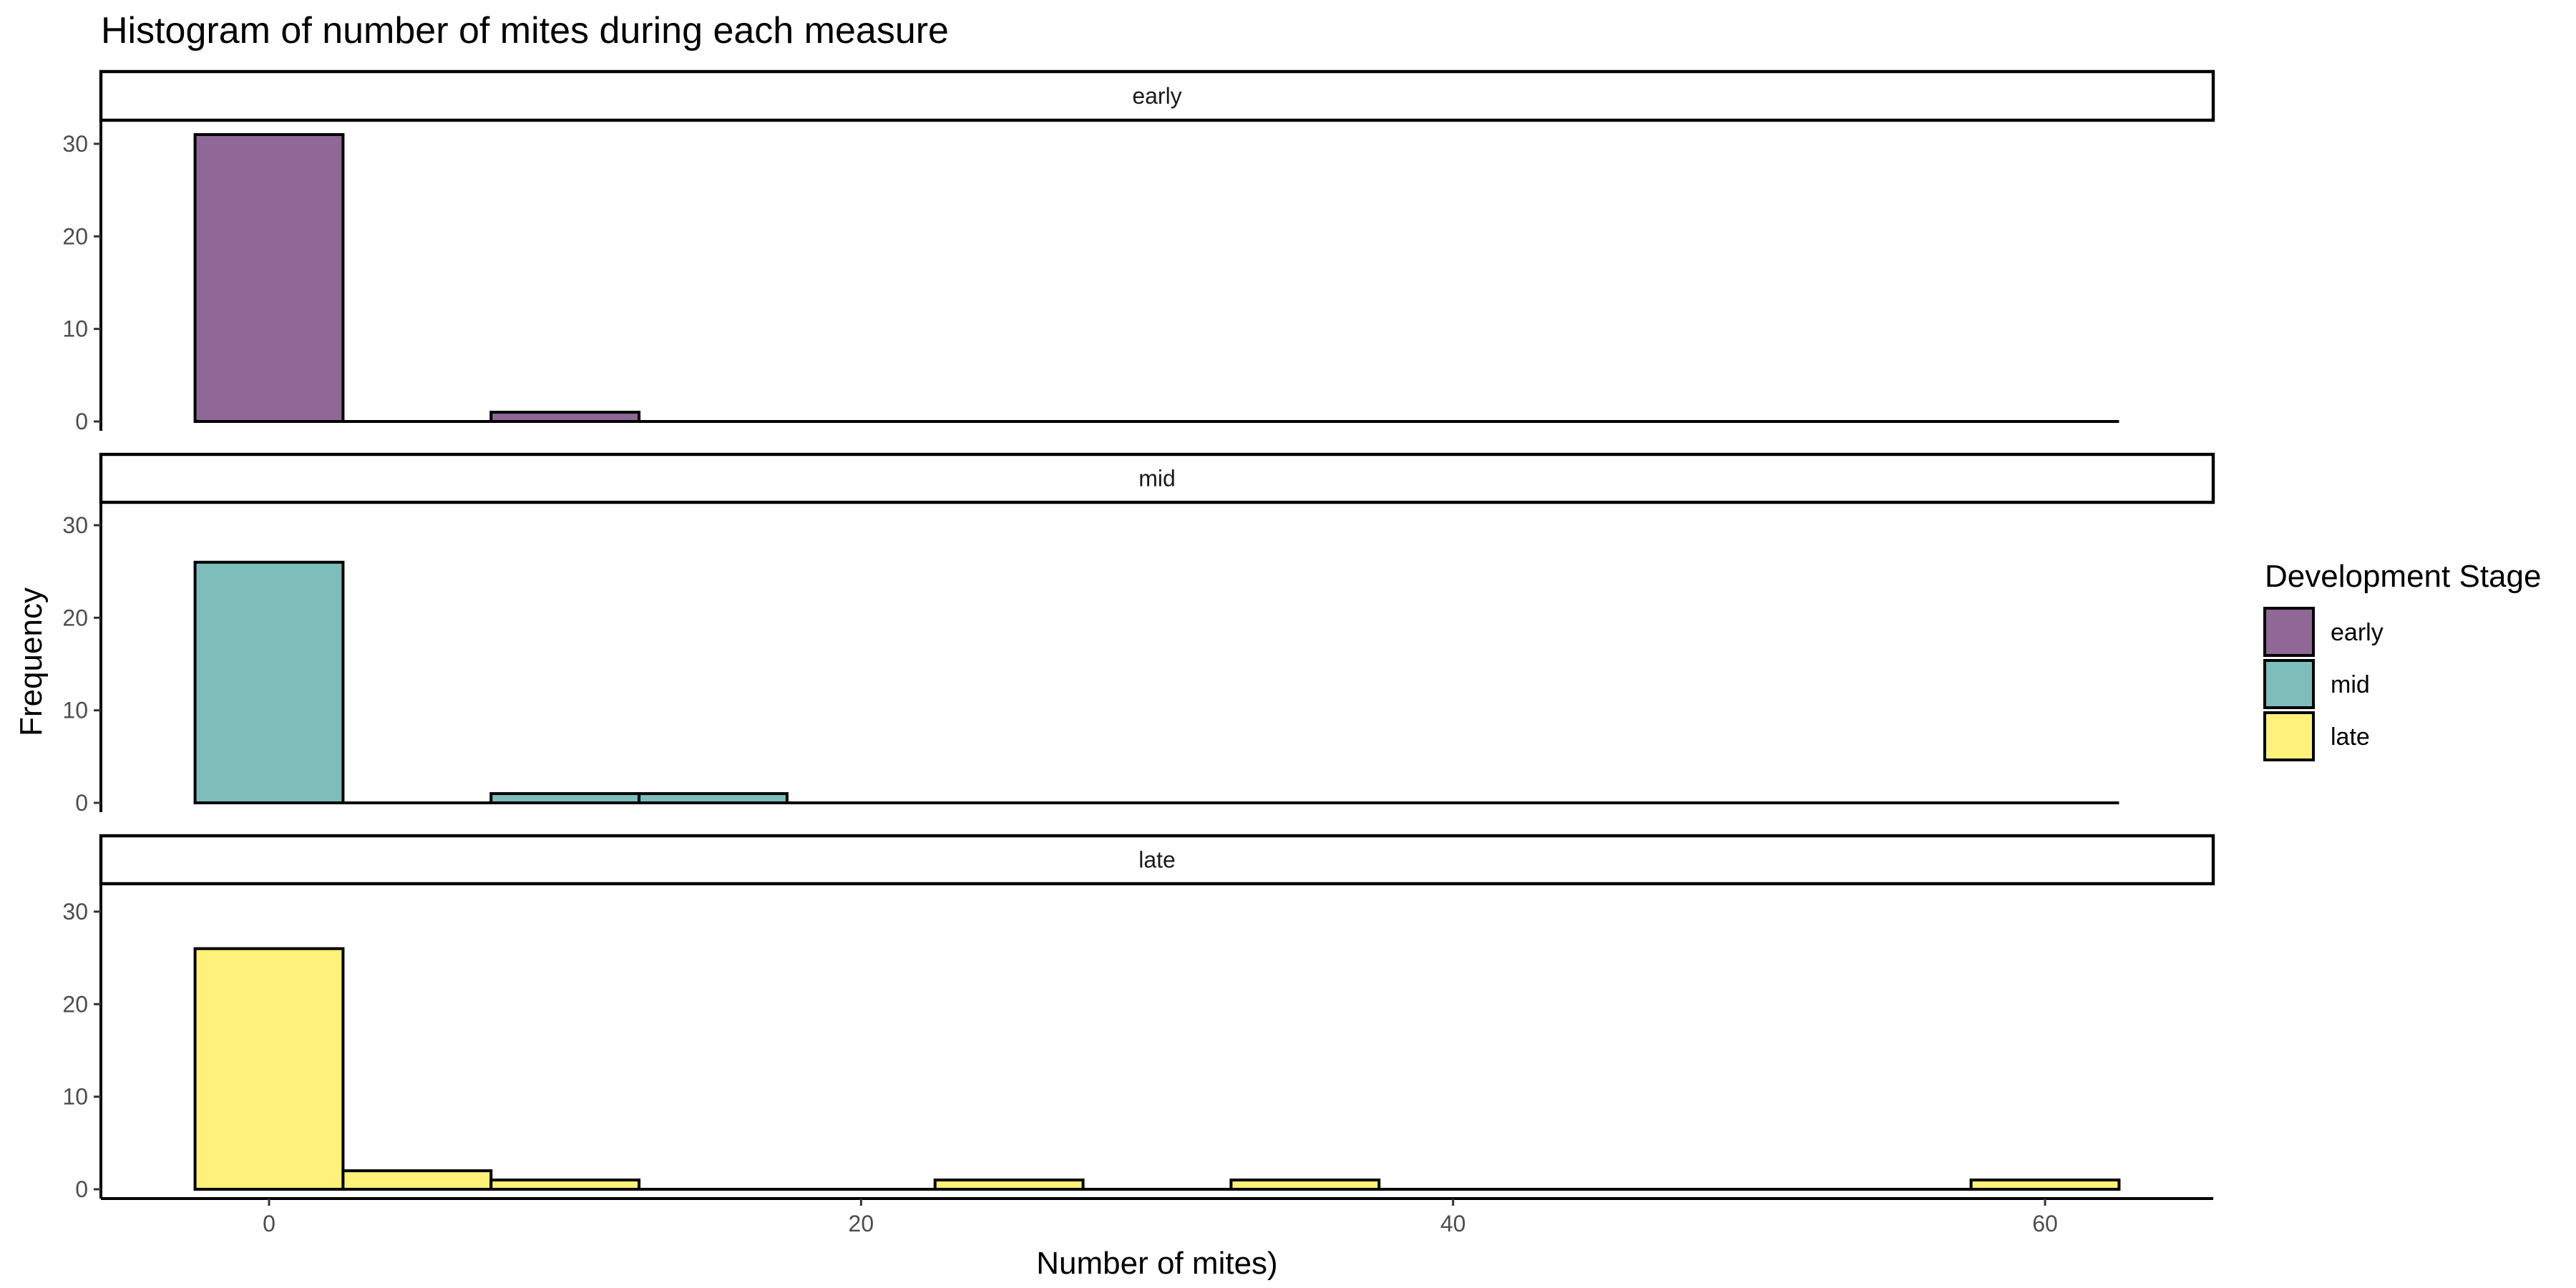 Image resolution: width=2576 pixels, height=1288 pixels. Describe the element at coordinates (2350, 737) in the screenshot. I see `legend-label: late` at that location.